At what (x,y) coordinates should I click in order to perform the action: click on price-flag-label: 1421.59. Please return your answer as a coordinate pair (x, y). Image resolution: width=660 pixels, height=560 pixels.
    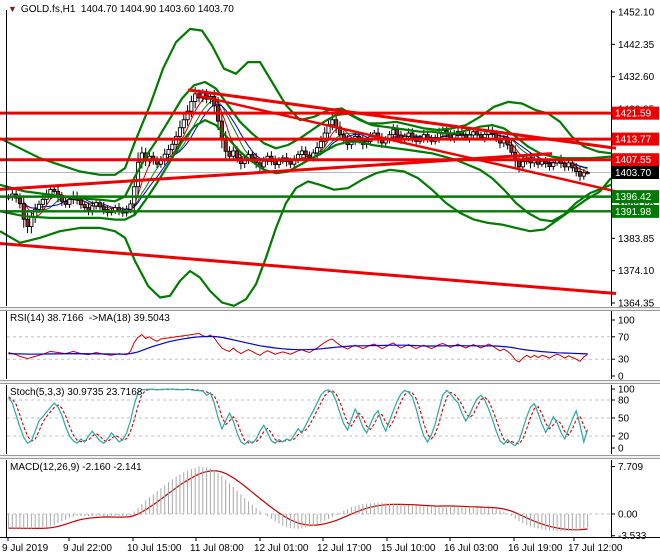
    Looking at the image, I should click on (633, 114).